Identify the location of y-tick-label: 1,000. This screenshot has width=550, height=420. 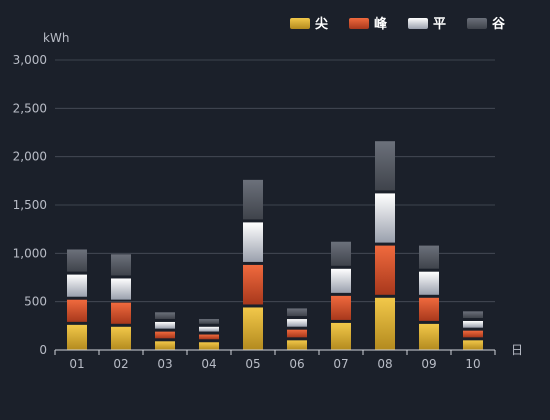
(30, 253).